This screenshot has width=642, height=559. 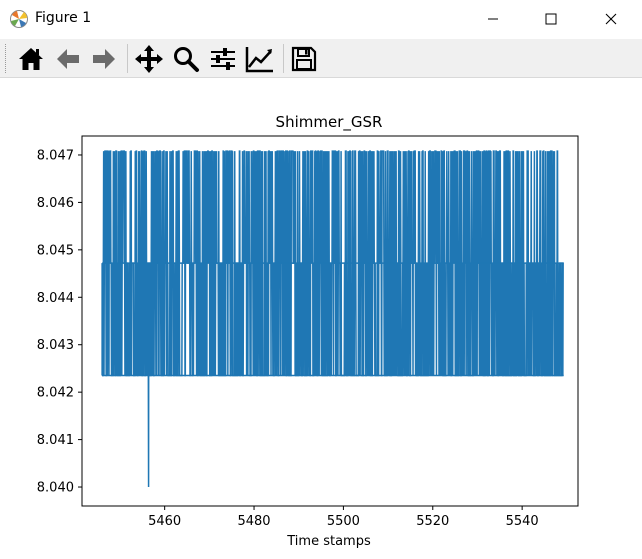 I want to click on navigation-toolbar, so click(x=321, y=58).